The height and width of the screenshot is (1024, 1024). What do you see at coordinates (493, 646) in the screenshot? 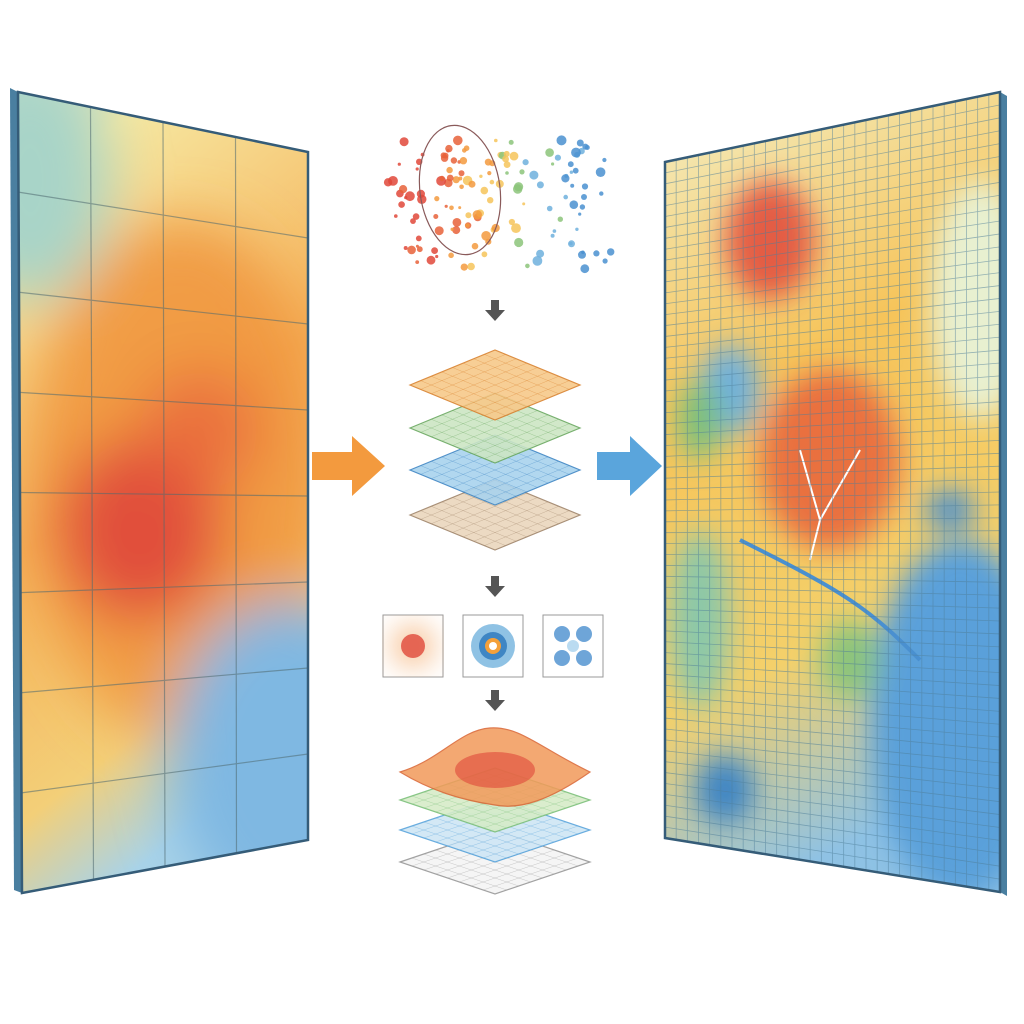
I see `kernels` at bounding box center [493, 646].